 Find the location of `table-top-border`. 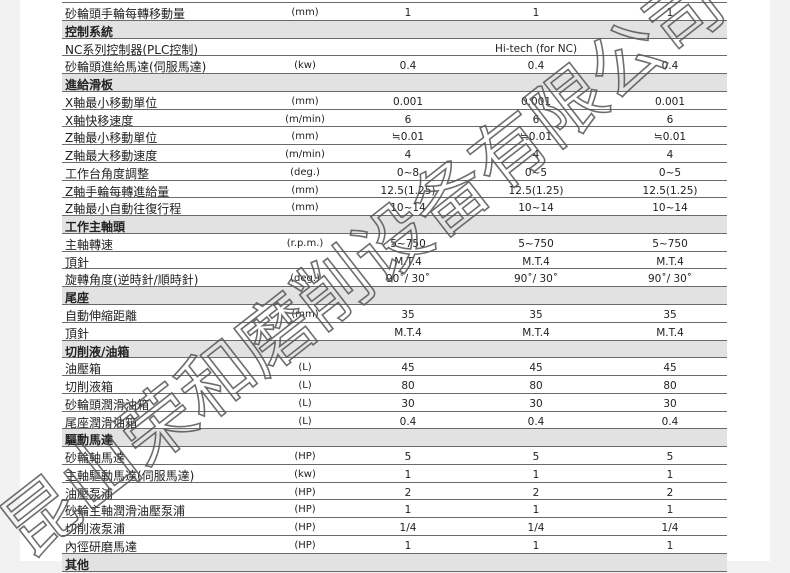

table-top-border is located at coordinates (394, 2).